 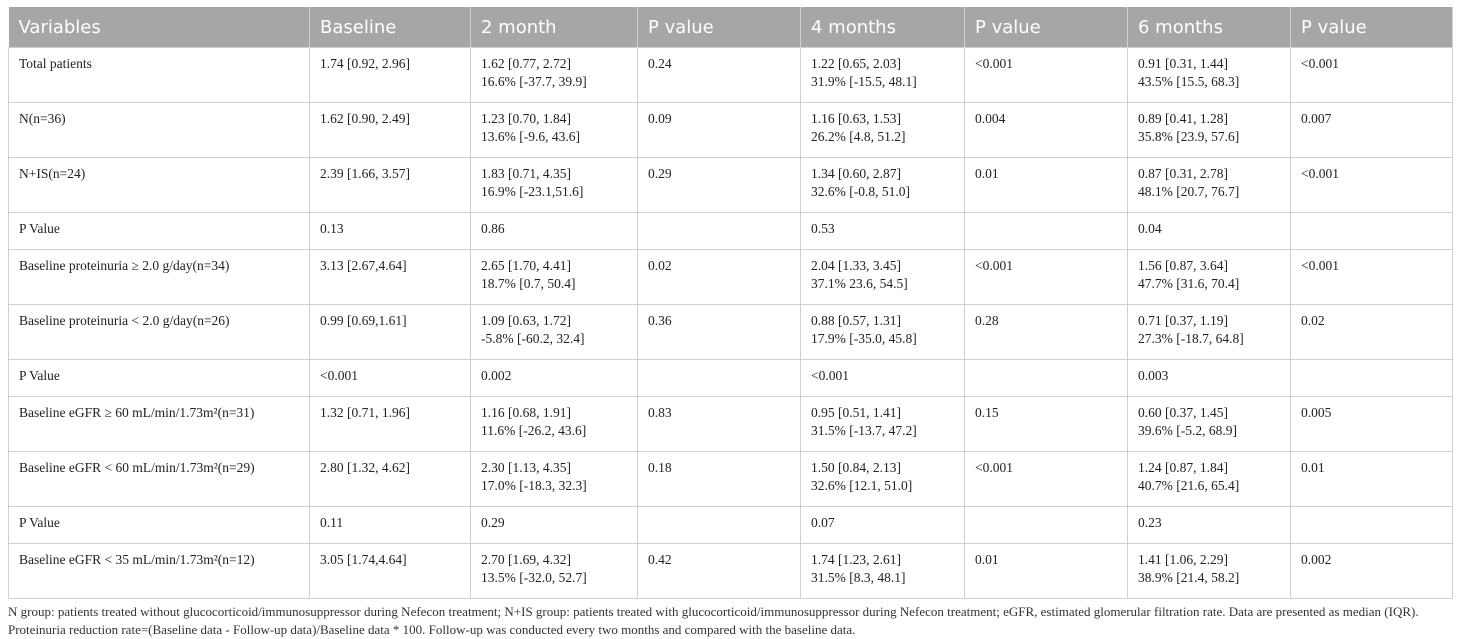 I want to click on table-row: P Value <0.001 0.002 <0.001 0.003, so click(x=730, y=378).